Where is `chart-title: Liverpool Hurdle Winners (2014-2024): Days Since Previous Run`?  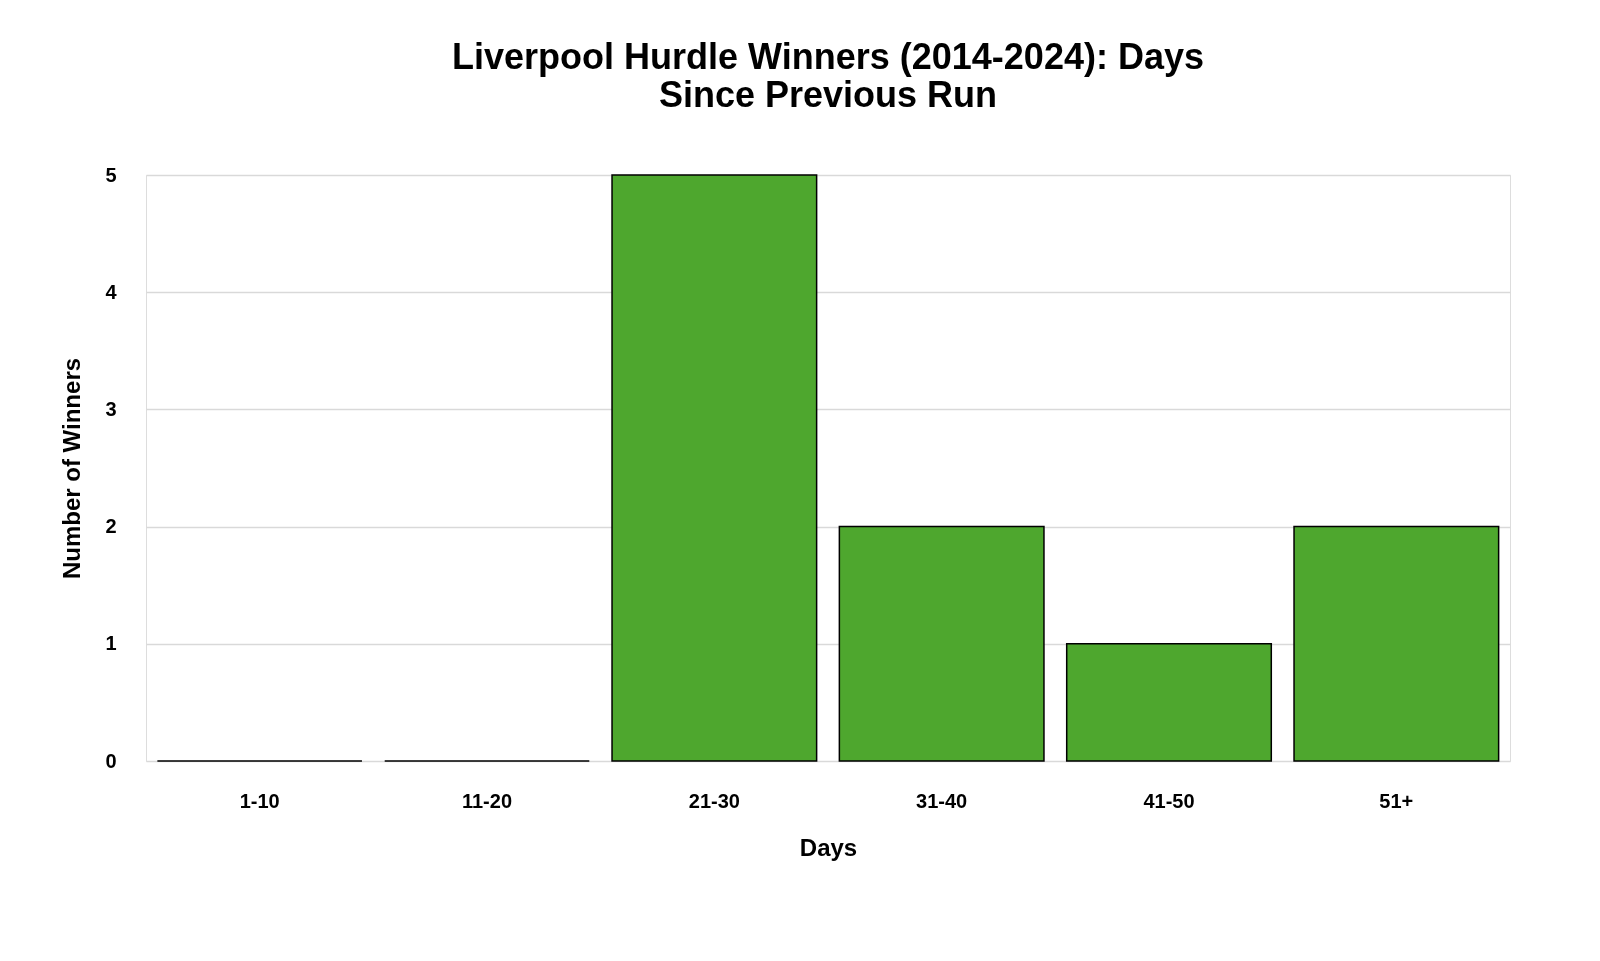 chart-title: Liverpool Hurdle Winners (2014-2024): Days Since Previous Run is located at coordinates (828, 75).